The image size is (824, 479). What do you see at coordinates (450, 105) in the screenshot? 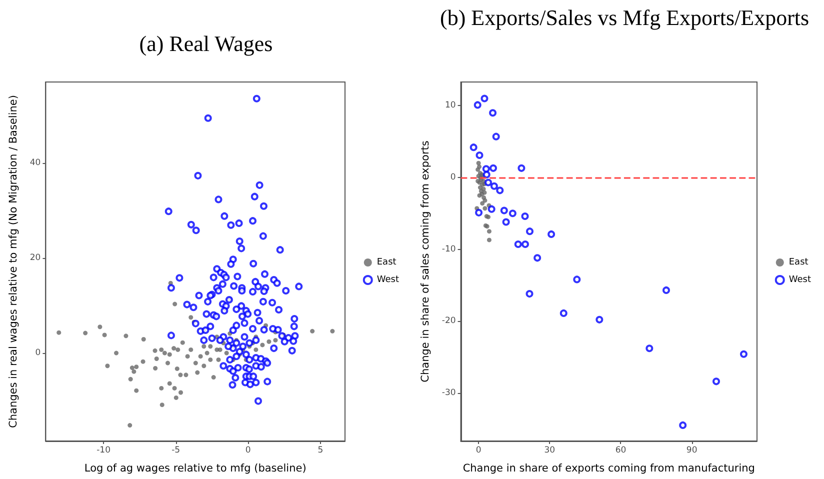
I see `y-tick-label: 10` at bounding box center [450, 105].